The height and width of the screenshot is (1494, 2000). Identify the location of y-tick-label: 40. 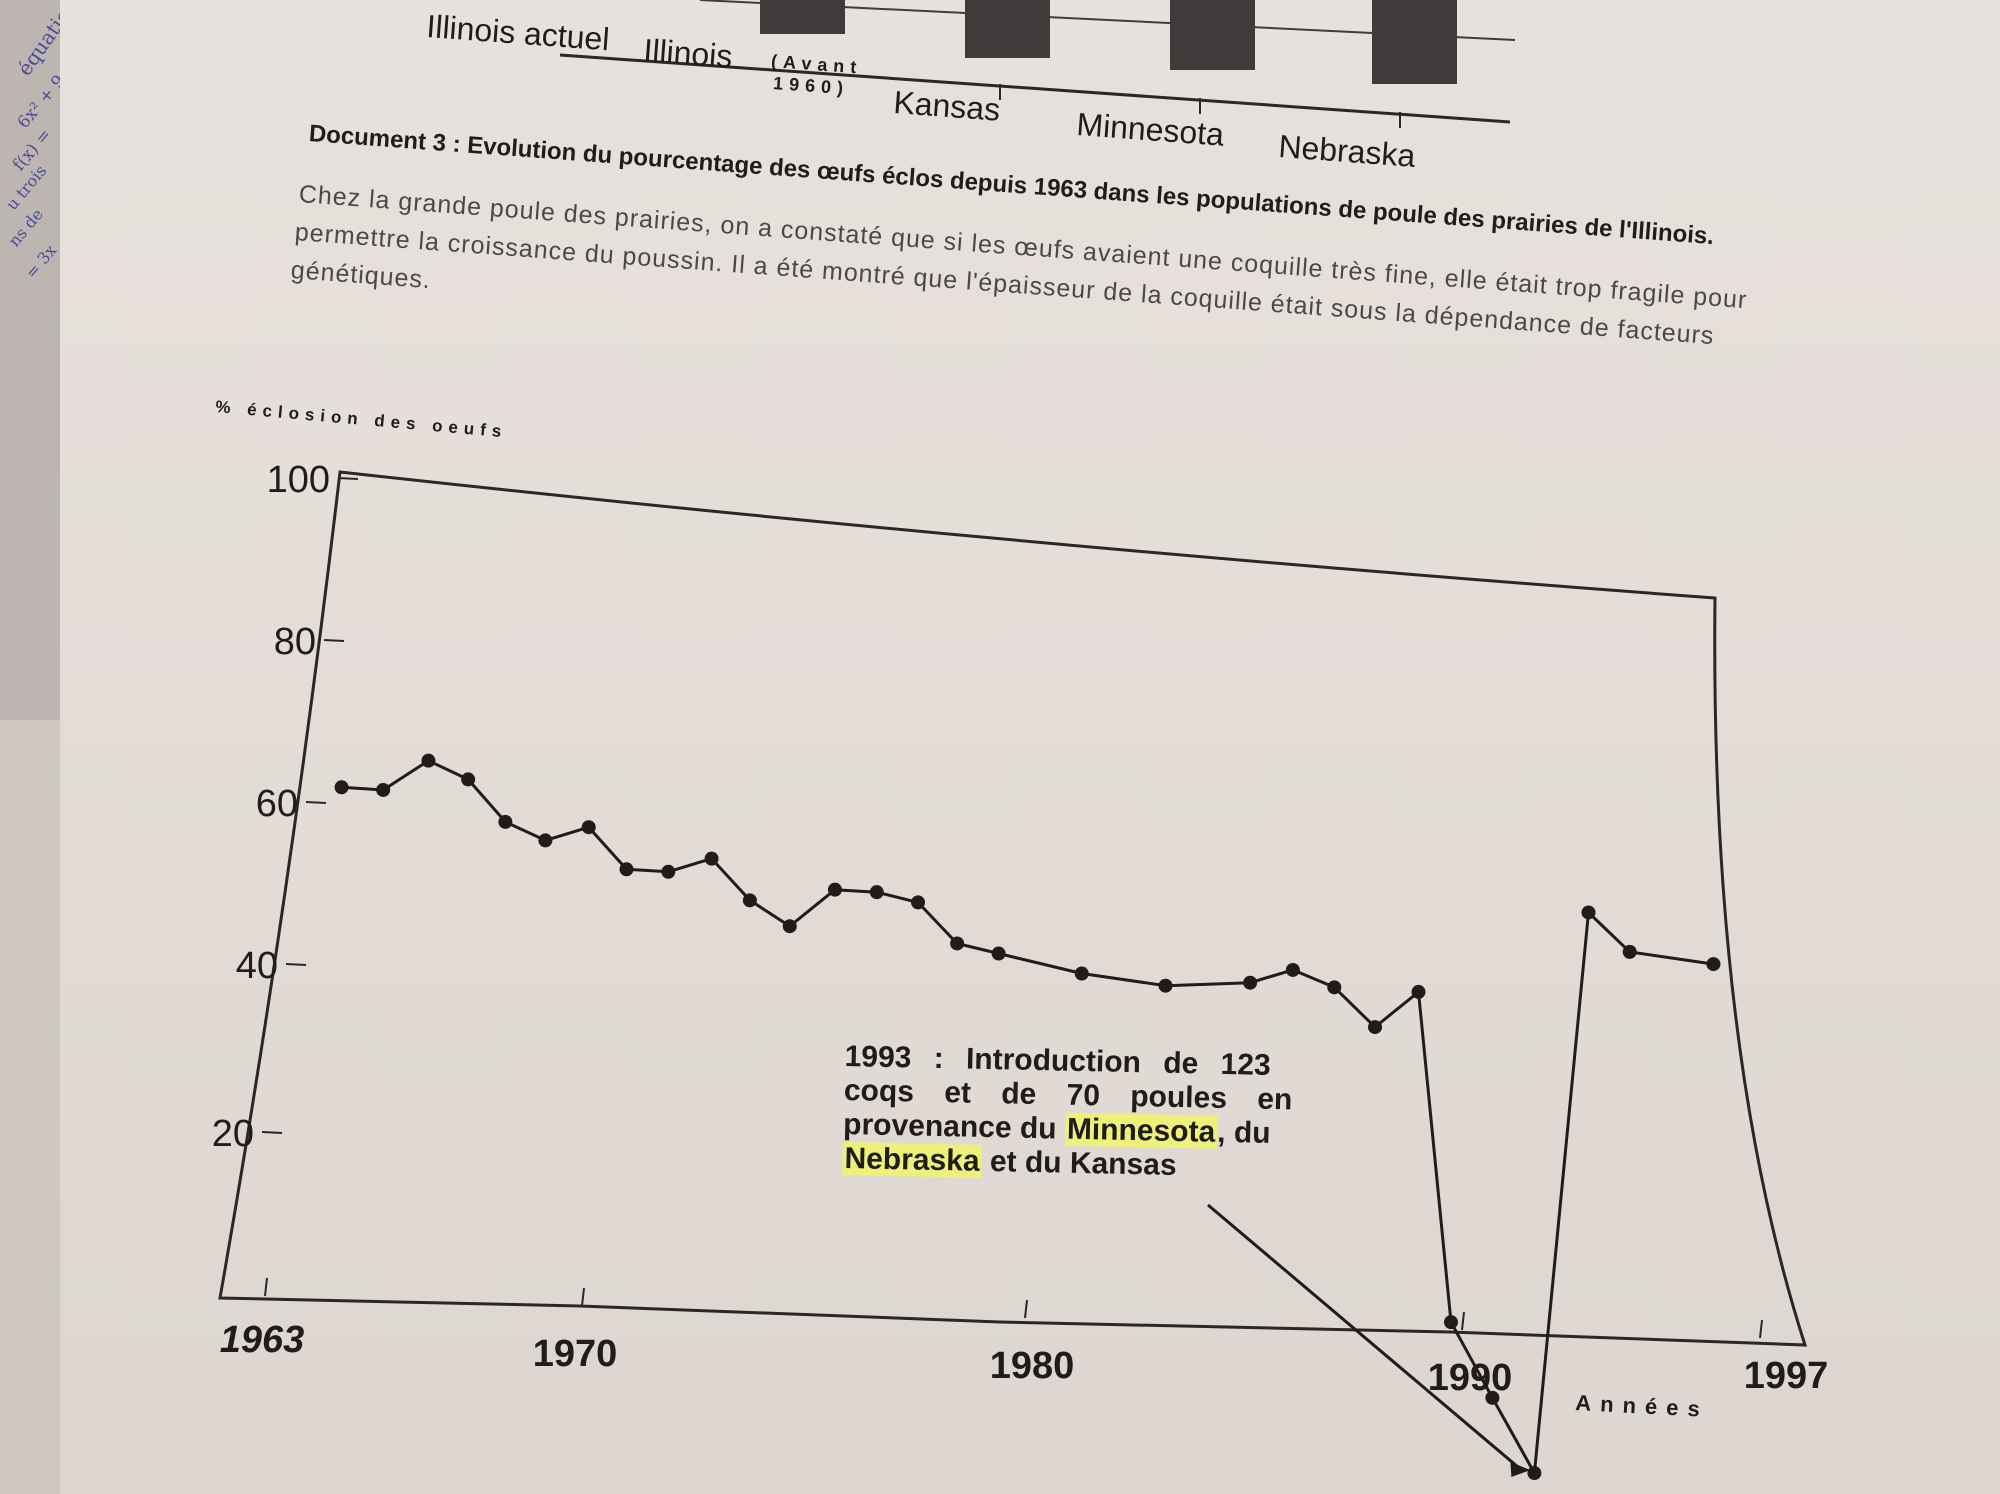
(257, 966).